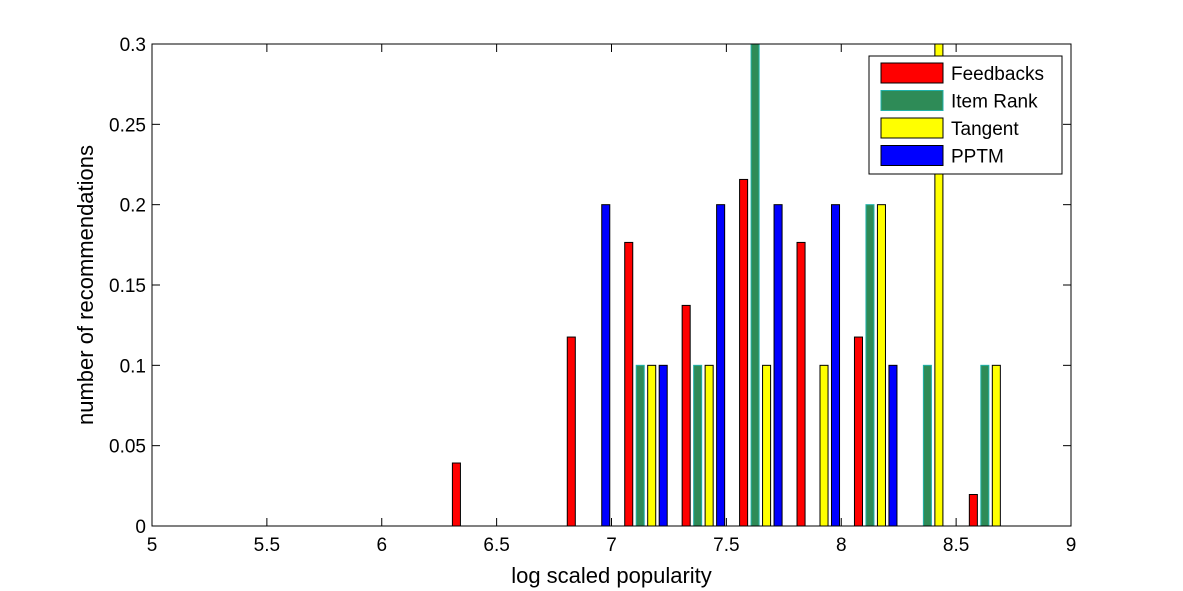  I want to click on x-tick-label: 6.5, so click(496, 545).